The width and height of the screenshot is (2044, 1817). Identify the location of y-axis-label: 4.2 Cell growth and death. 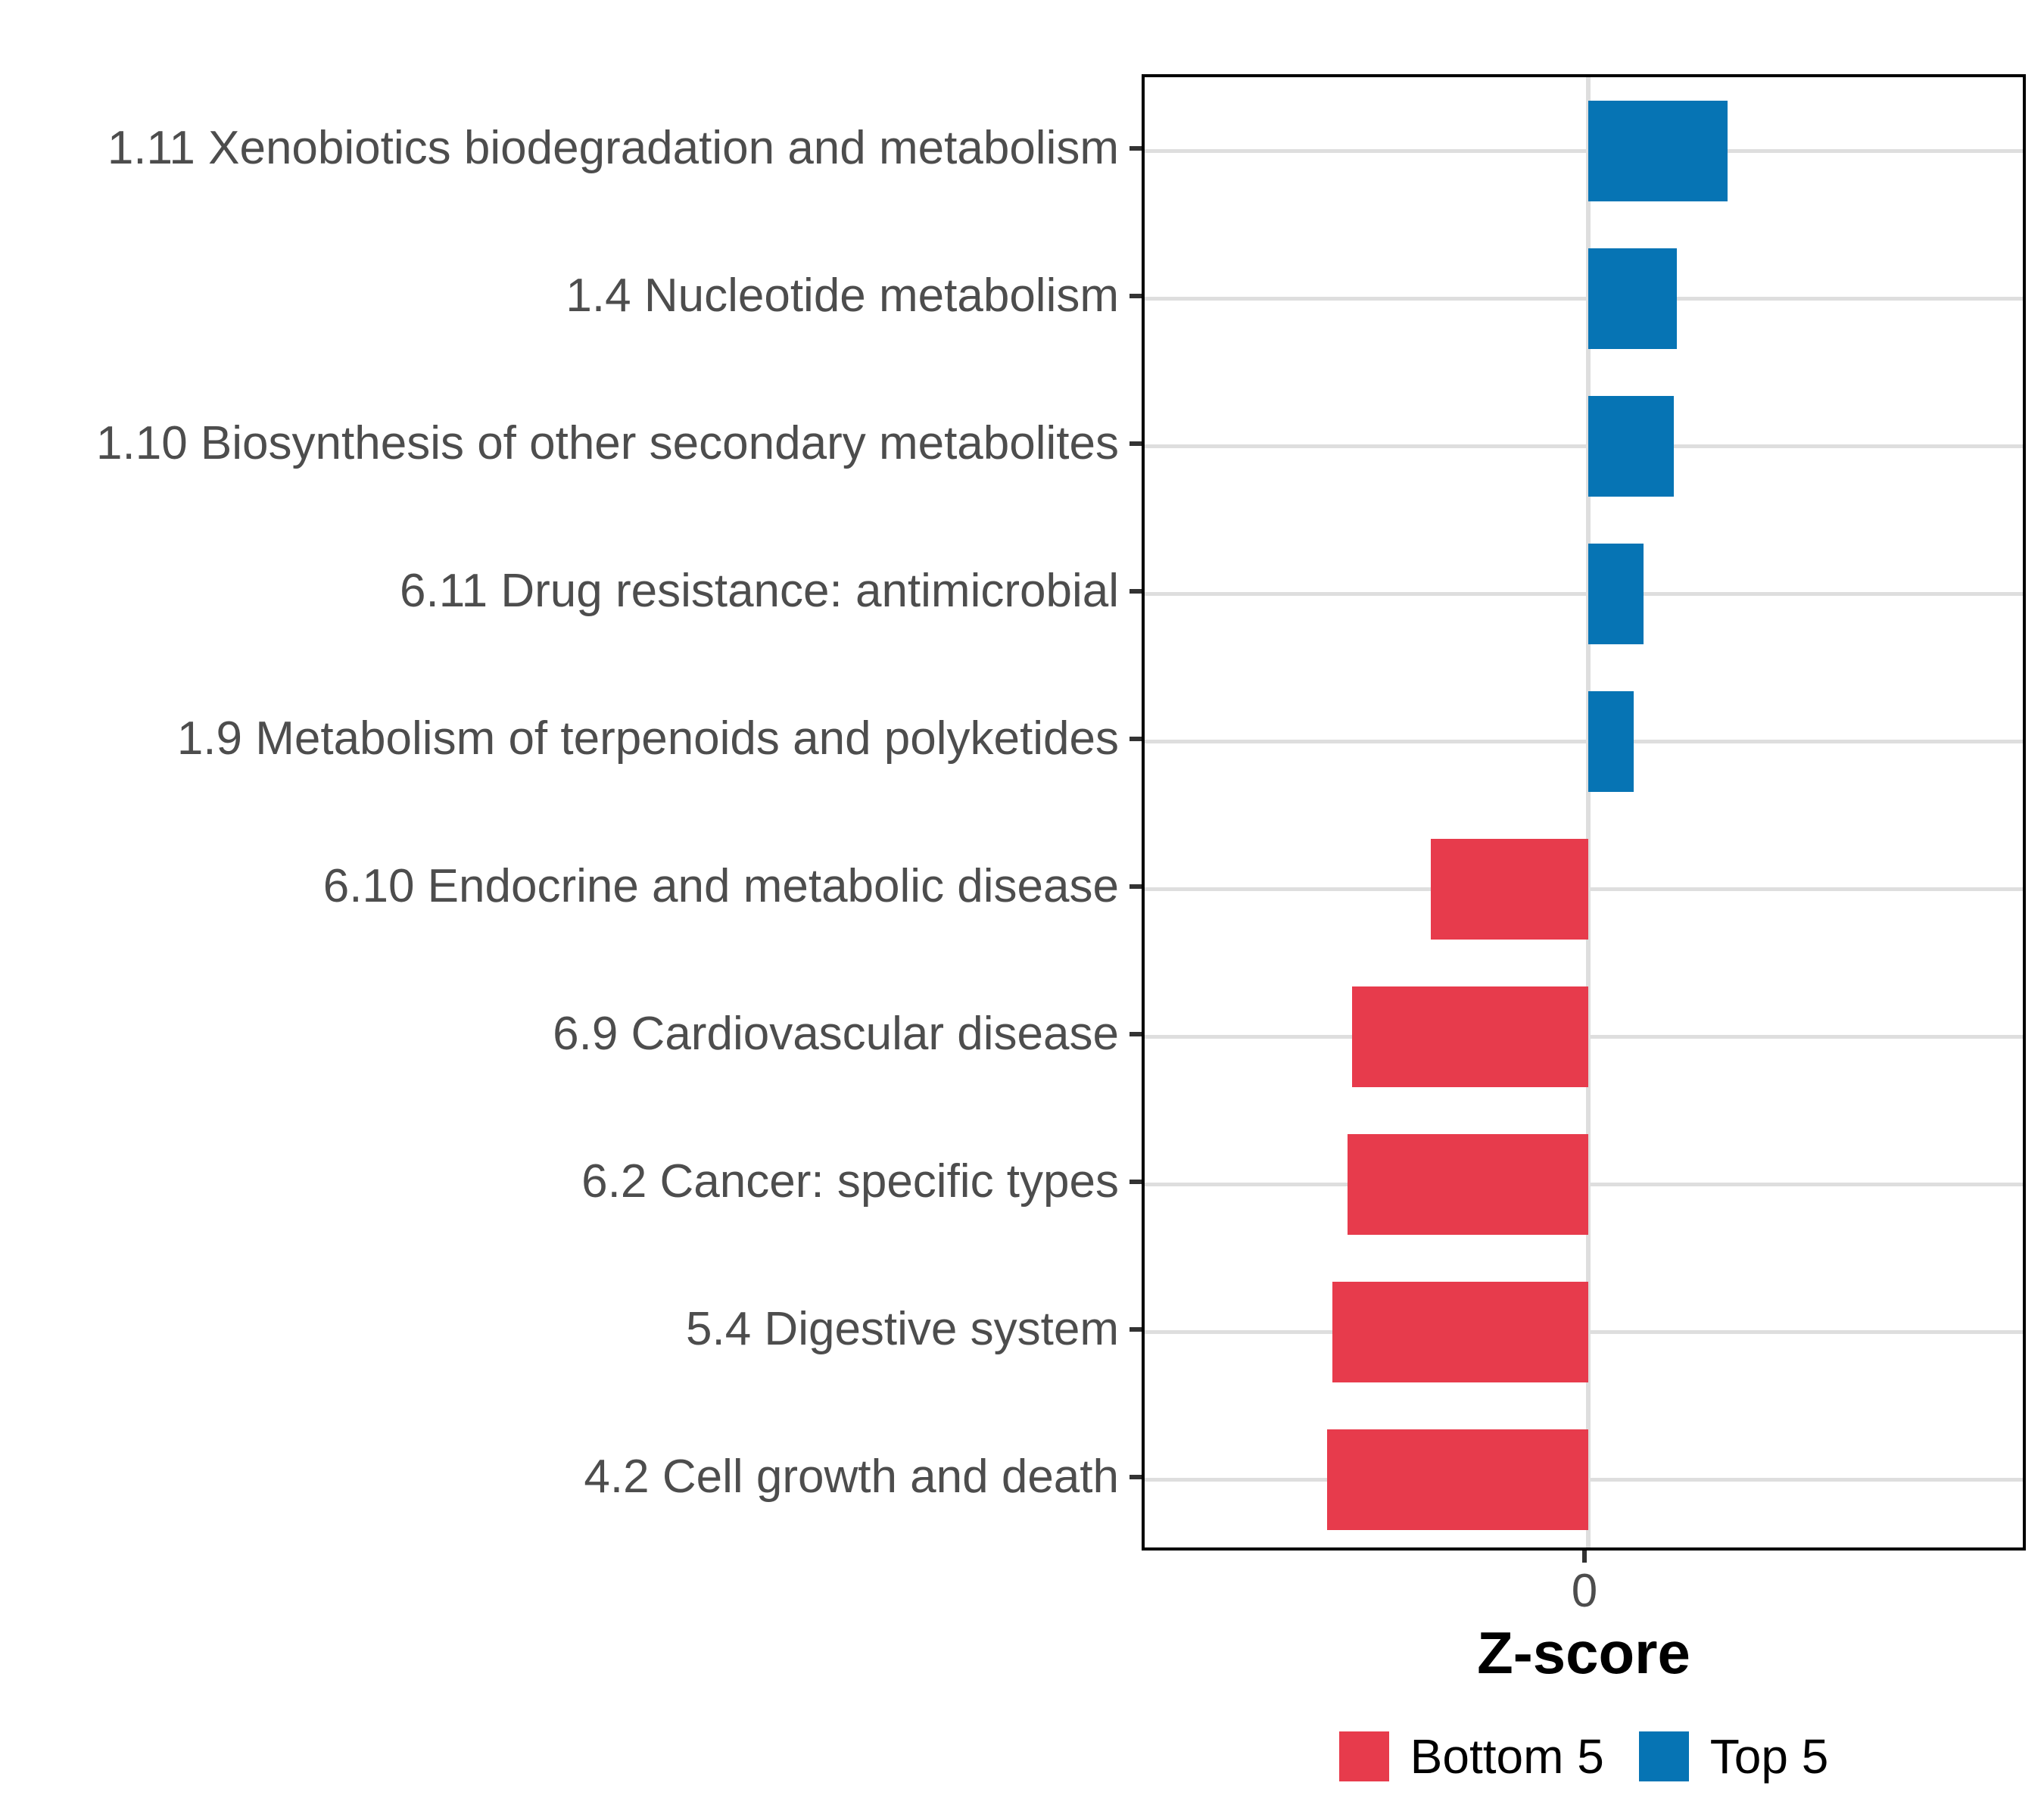
(851, 1476).